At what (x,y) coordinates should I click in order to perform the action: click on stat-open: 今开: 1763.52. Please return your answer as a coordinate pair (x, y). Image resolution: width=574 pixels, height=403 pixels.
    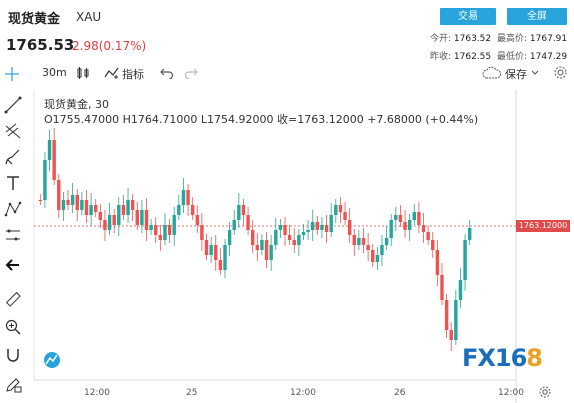
    Looking at the image, I should click on (461, 39).